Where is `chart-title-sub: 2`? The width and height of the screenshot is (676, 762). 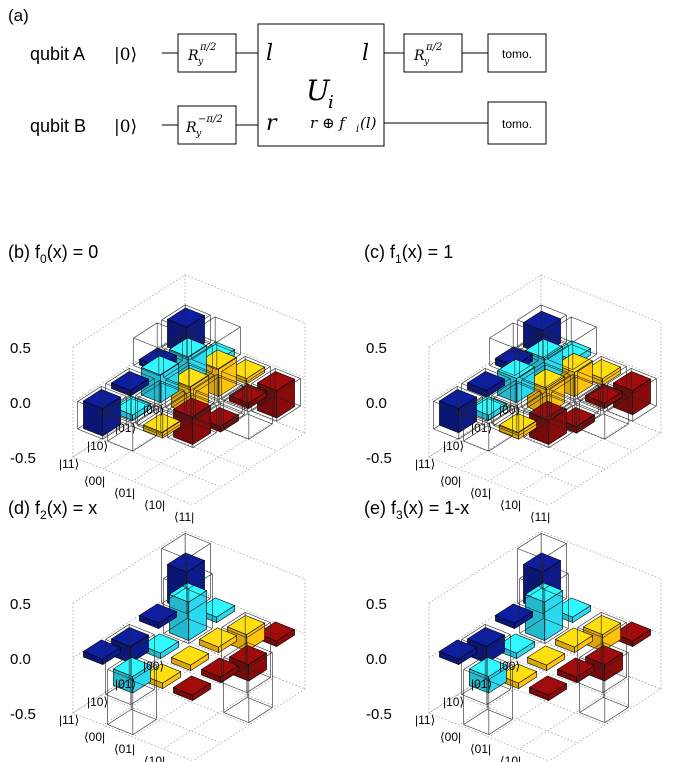
chart-title-sub: 2 is located at coordinates (43, 515).